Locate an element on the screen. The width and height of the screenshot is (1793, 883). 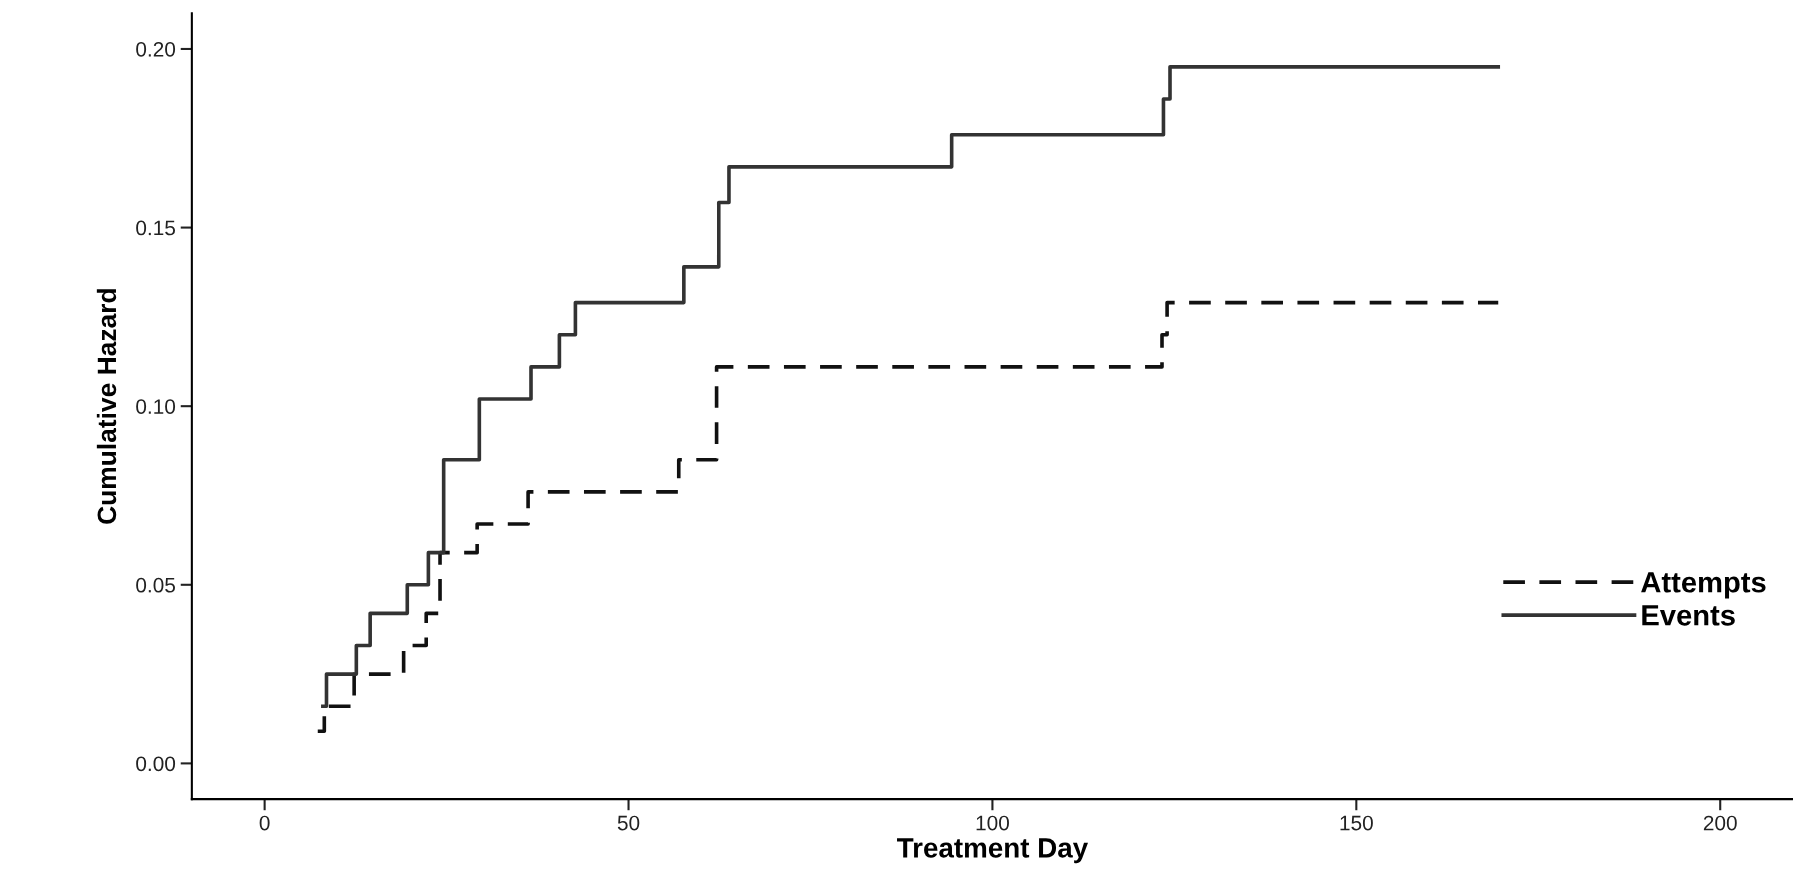
legend-label: Attempts is located at coordinates (1703, 585).